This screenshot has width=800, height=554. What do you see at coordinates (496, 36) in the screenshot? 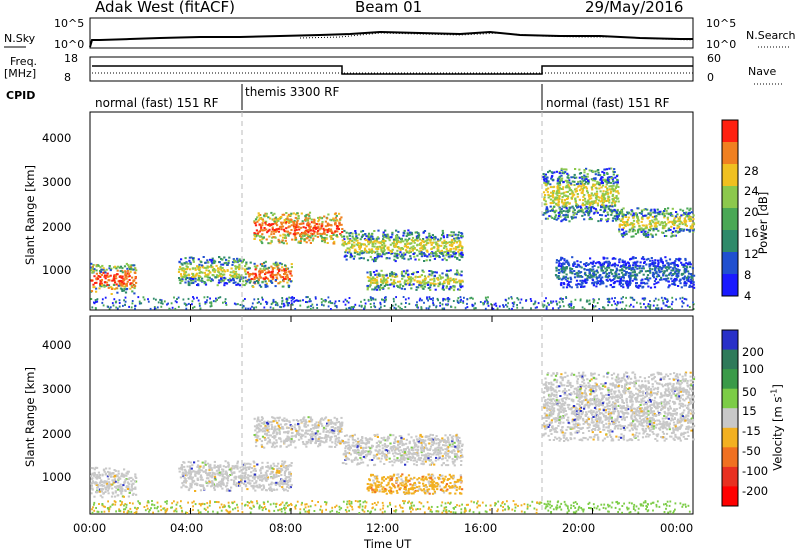
I see `nsearch-line` at bounding box center [496, 36].